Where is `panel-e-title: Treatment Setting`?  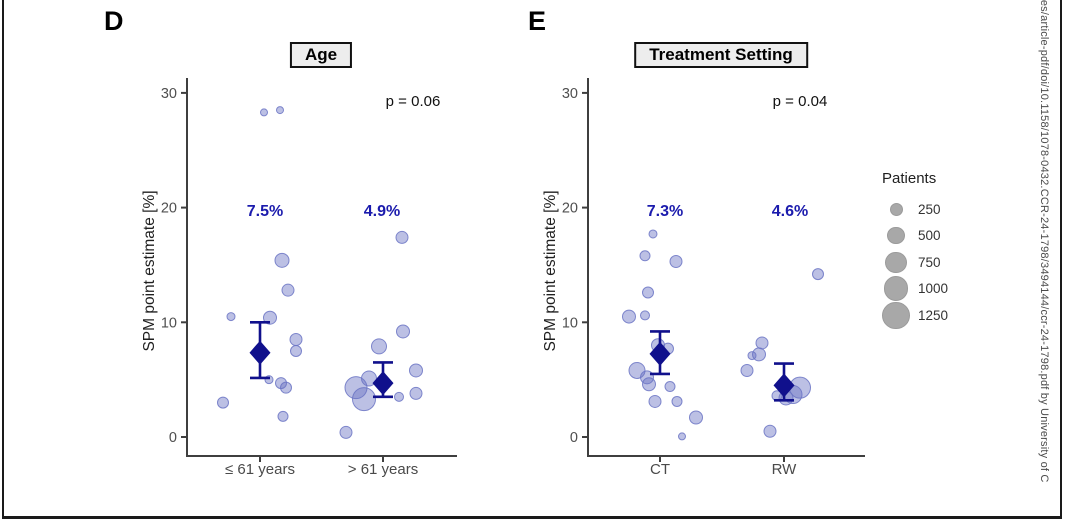 panel-e-title: Treatment Setting is located at coordinates (721, 55).